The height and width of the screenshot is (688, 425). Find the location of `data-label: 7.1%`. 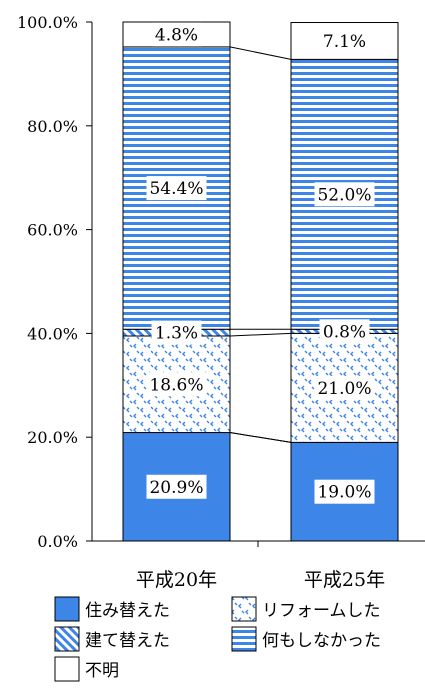

data-label: 7.1% is located at coordinates (344, 42).